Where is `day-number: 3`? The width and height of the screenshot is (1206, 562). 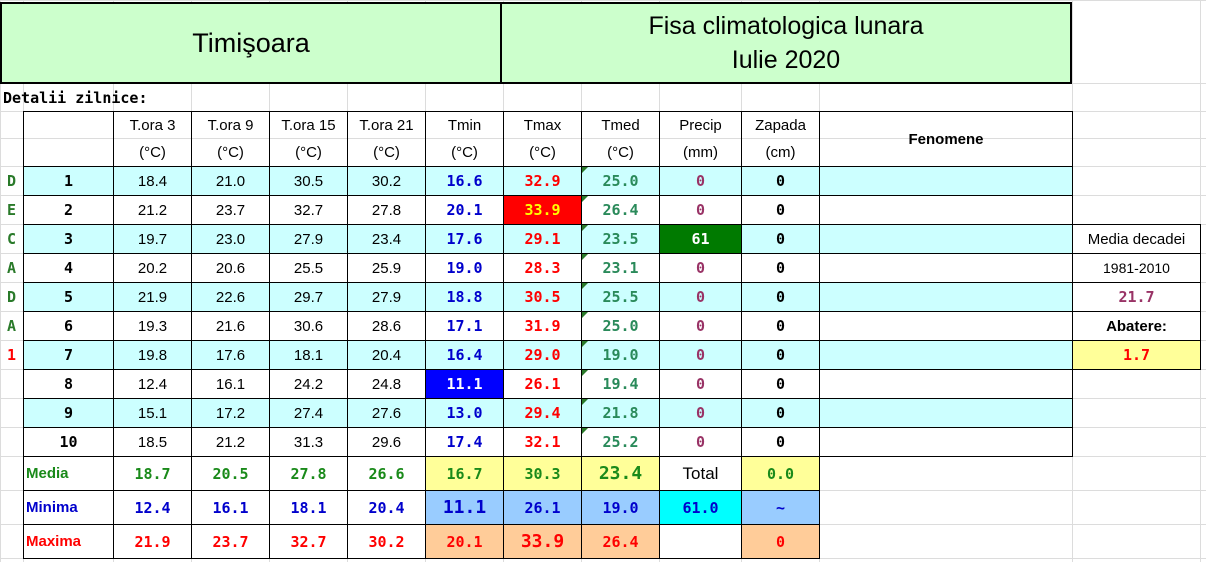 day-number: 3 is located at coordinates (68, 239).